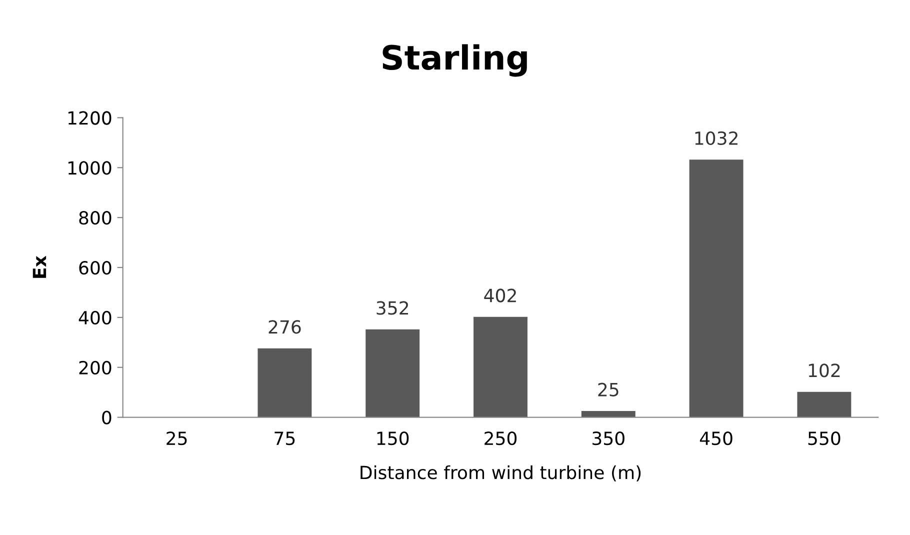 This screenshot has width=910, height=535. I want to click on chart-title: Starling, so click(454, 60).